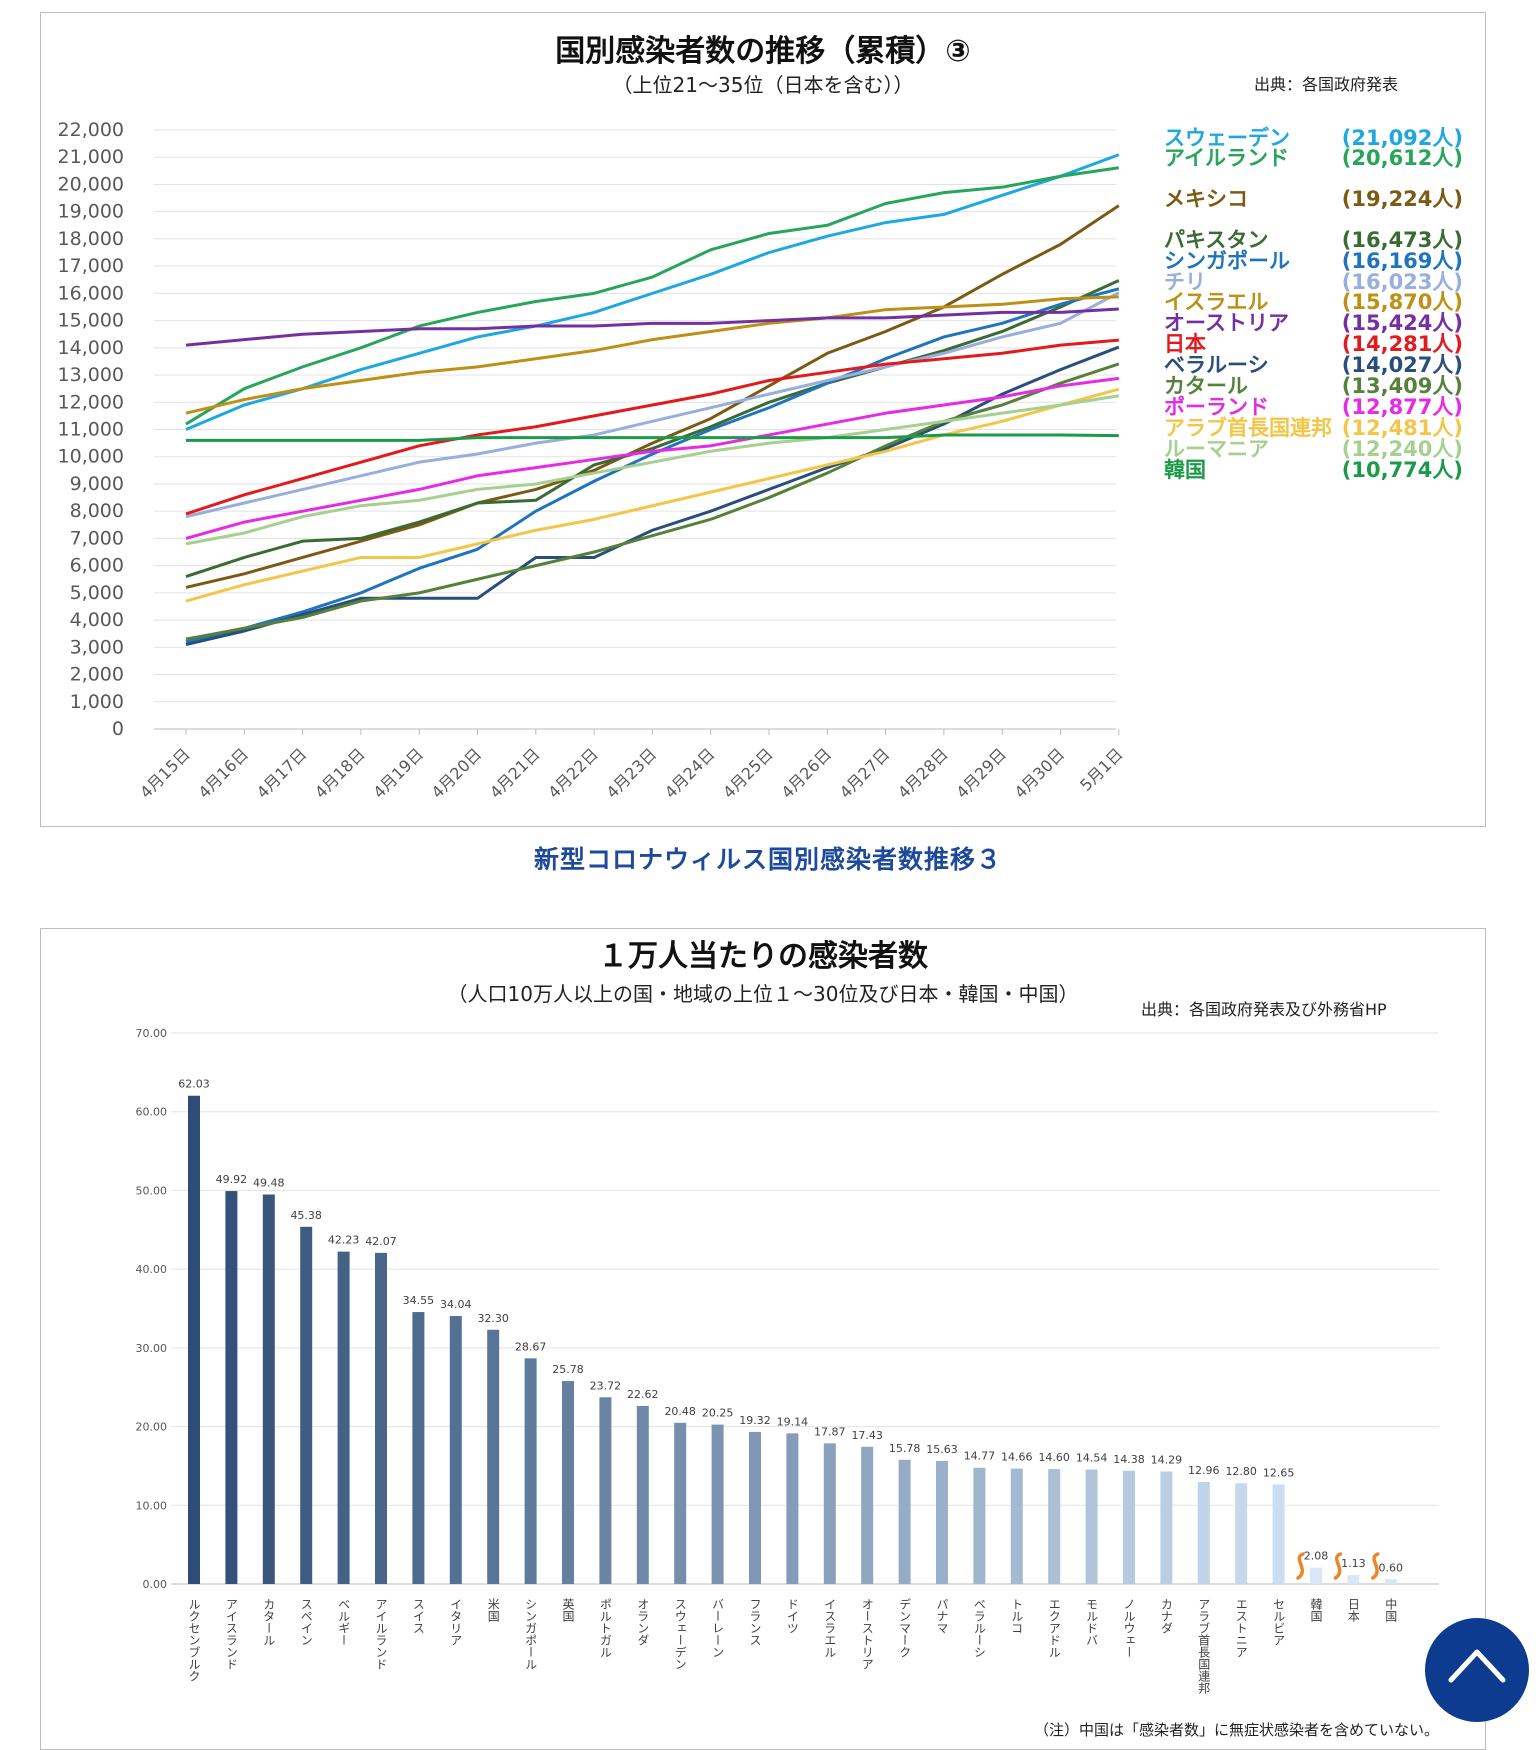  Describe the element at coordinates (1216, 240) in the screenshot. I see `legend-name: パキスタン` at that location.